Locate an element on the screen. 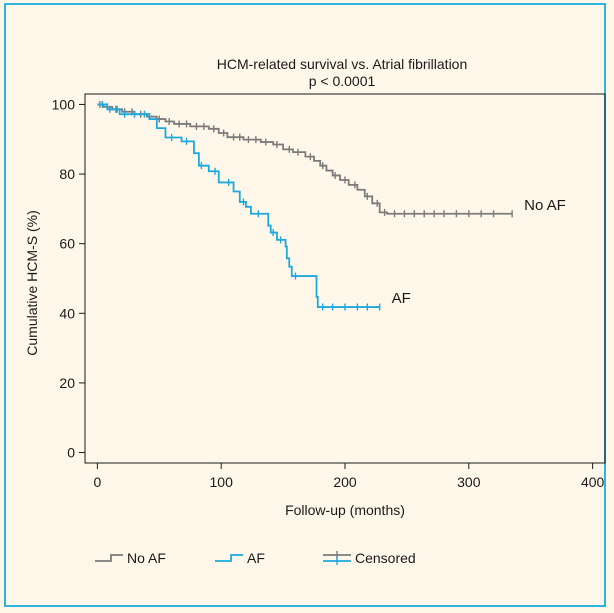 This screenshot has width=614, height=613. y-tick-label: 80 is located at coordinates (67, 174).